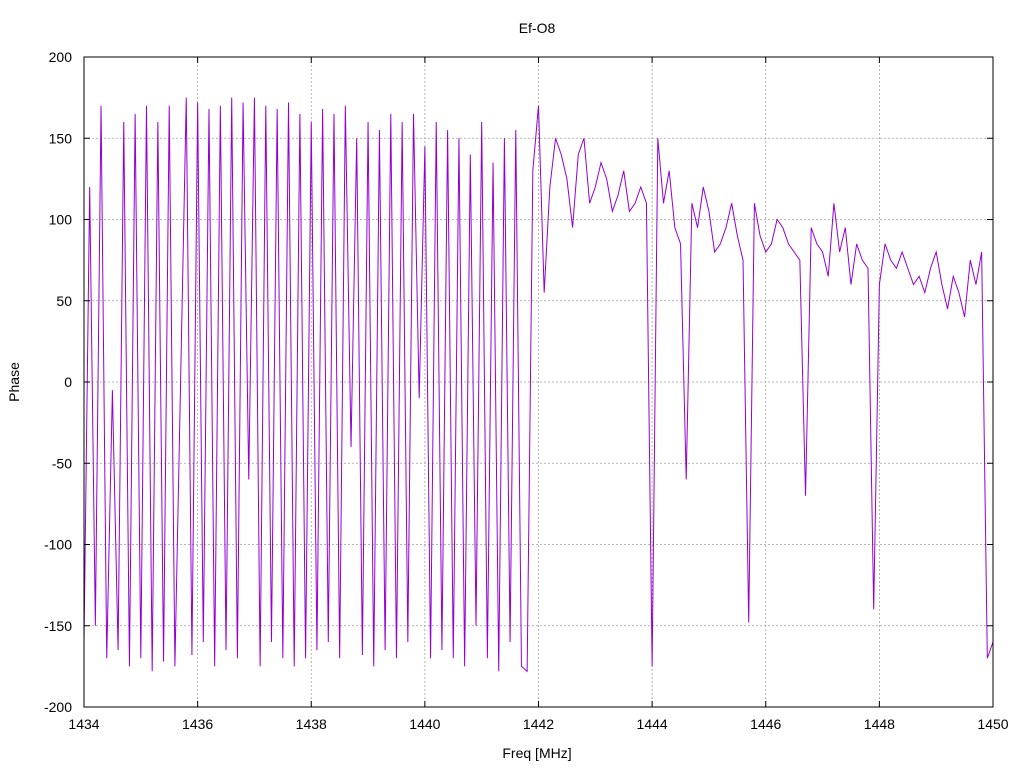  What do you see at coordinates (652, 724) in the screenshot?
I see `x-tick-label: 1444` at bounding box center [652, 724].